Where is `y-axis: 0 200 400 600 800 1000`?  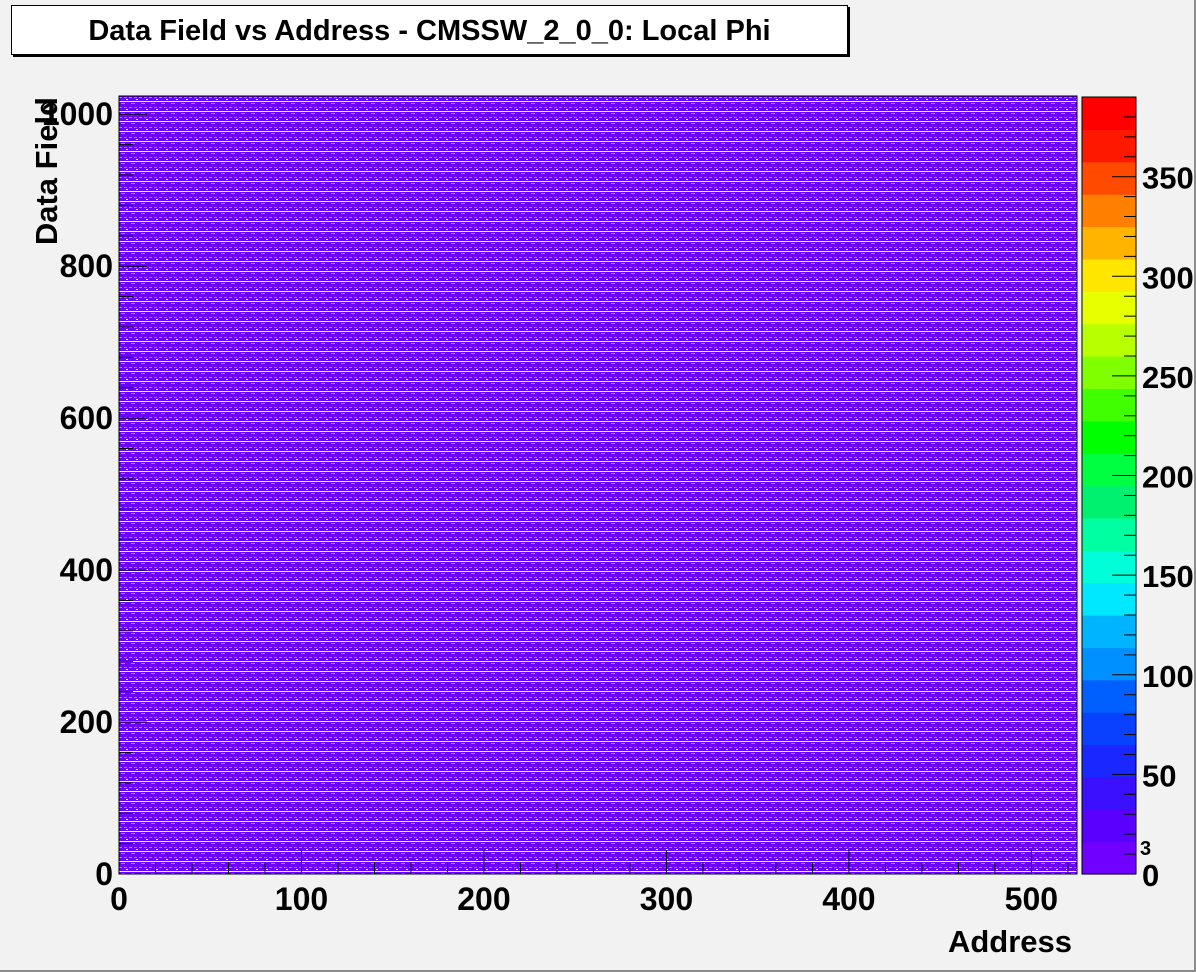 y-axis: 0 200 400 600 800 1000 is located at coordinates (94, 494).